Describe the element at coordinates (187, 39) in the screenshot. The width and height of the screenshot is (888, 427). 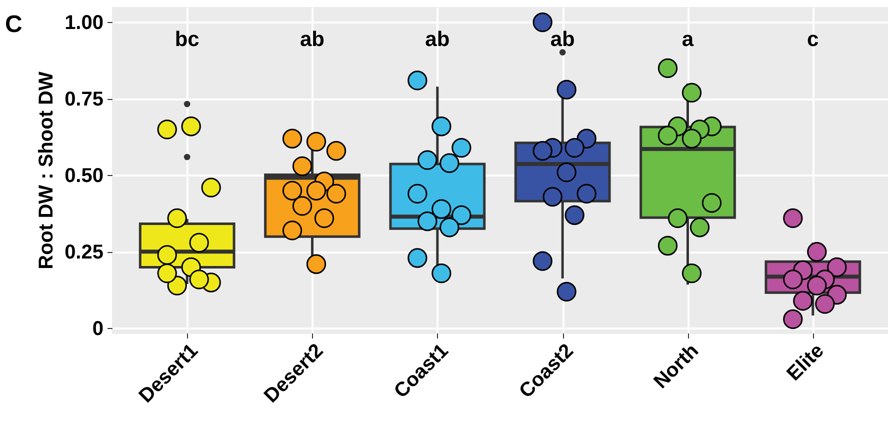
I see `annotation: bc` at that location.